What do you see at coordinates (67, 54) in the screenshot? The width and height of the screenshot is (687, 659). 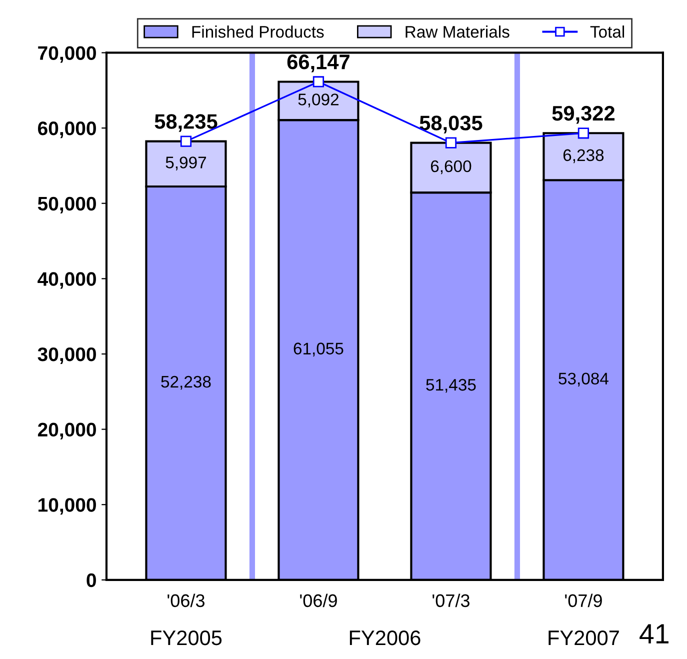 I see `y-tick-label: 70,000` at bounding box center [67, 54].